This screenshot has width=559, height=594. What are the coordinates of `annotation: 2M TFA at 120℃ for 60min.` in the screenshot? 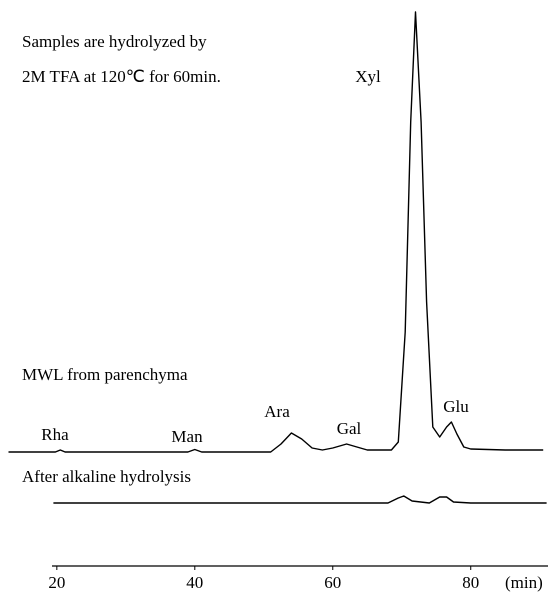 It's located at (121, 76).